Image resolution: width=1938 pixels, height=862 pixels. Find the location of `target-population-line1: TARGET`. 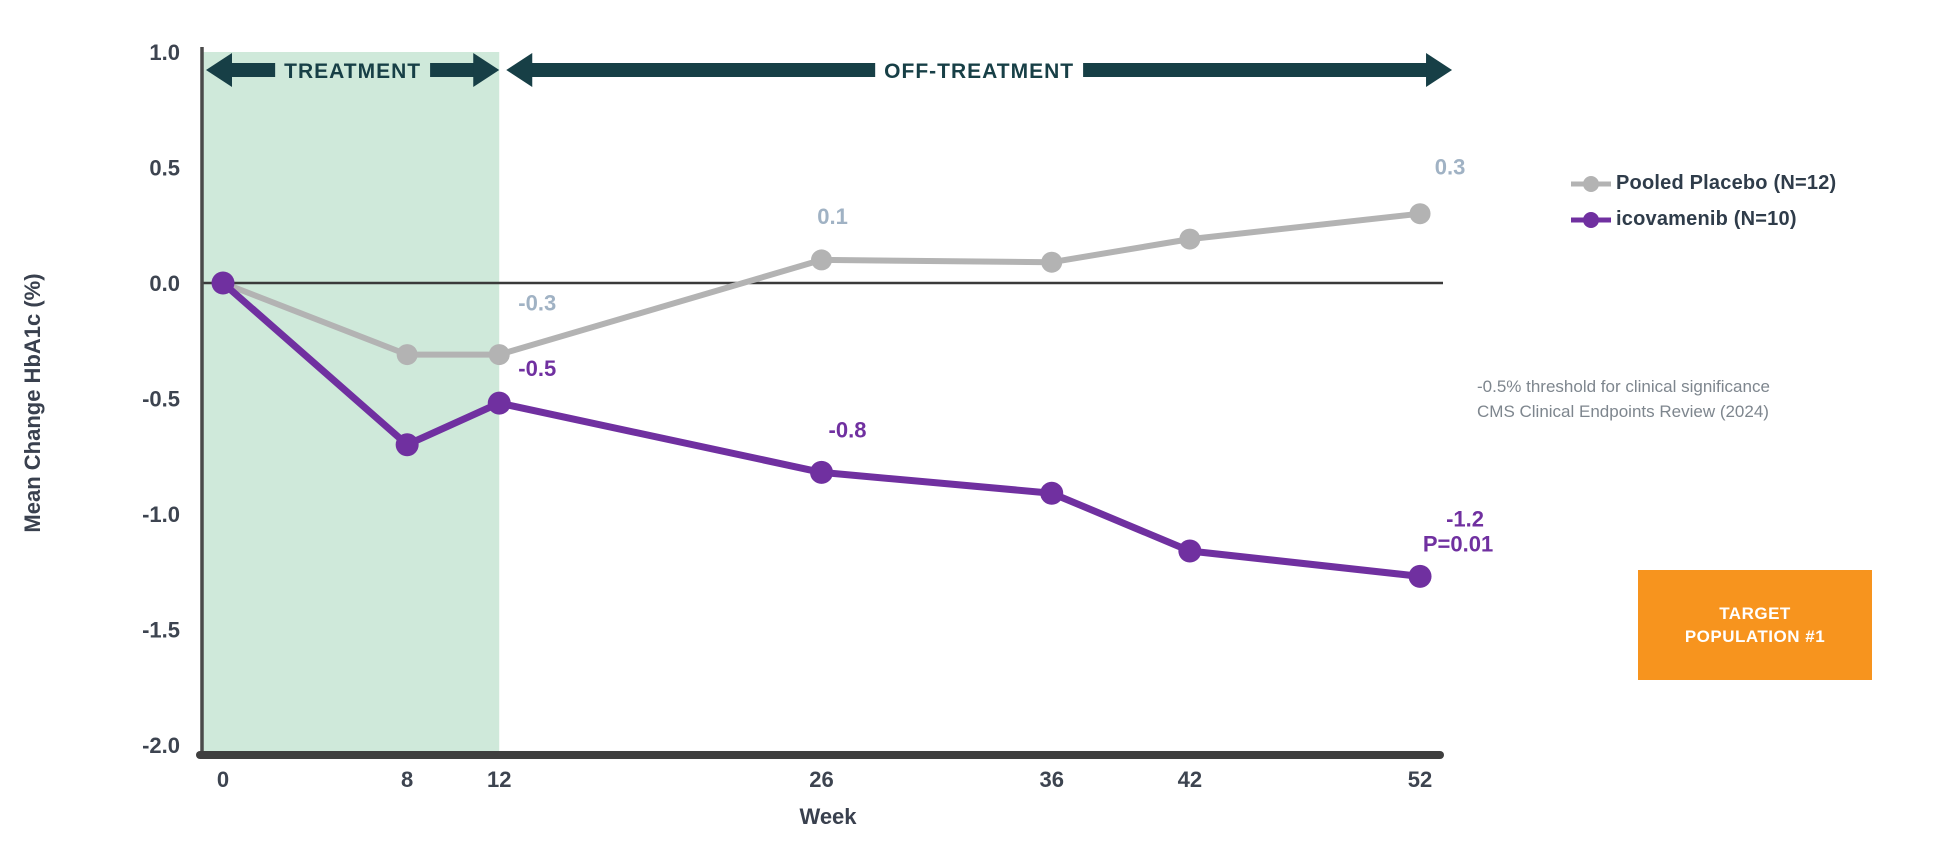

target-population-line1: TARGET is located at coordinates (1755, 613).